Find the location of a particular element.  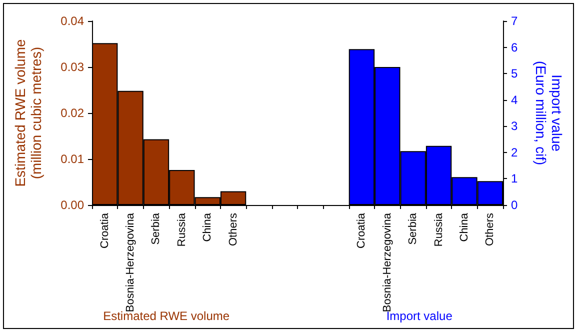

y2-tick-label: 3 is located at coordinates (514, 126).